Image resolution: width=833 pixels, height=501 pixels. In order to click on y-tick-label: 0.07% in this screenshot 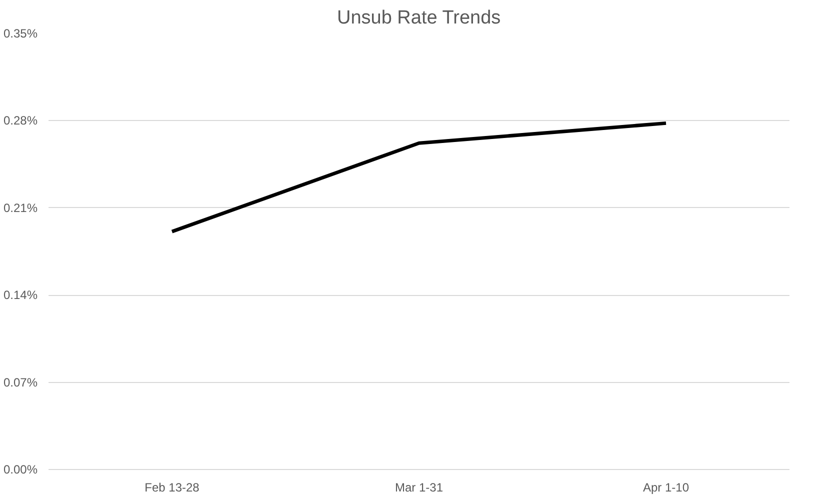, I will do `click(20, 382)`.